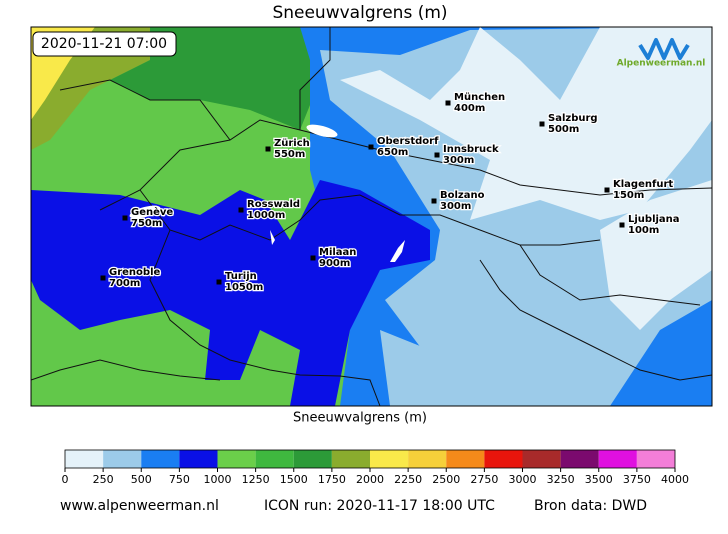 The image size is (728, 534). Describe the element at coordinates (446, 479) in the screenshot. I see `colorbar-tick-label: 2500` at that location.